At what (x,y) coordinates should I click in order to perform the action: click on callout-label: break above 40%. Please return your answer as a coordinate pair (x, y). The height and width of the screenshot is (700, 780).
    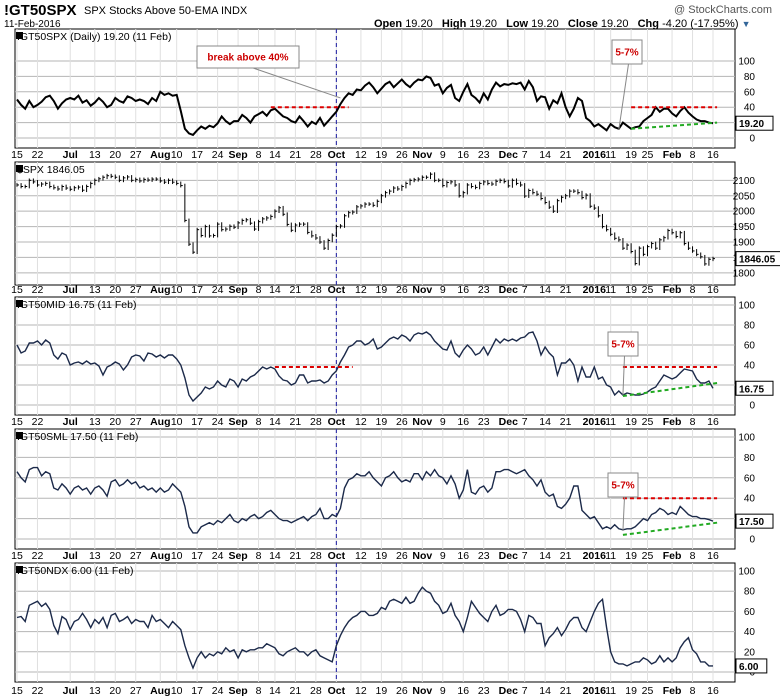
    Looking at the image, I should click on (247, 58).